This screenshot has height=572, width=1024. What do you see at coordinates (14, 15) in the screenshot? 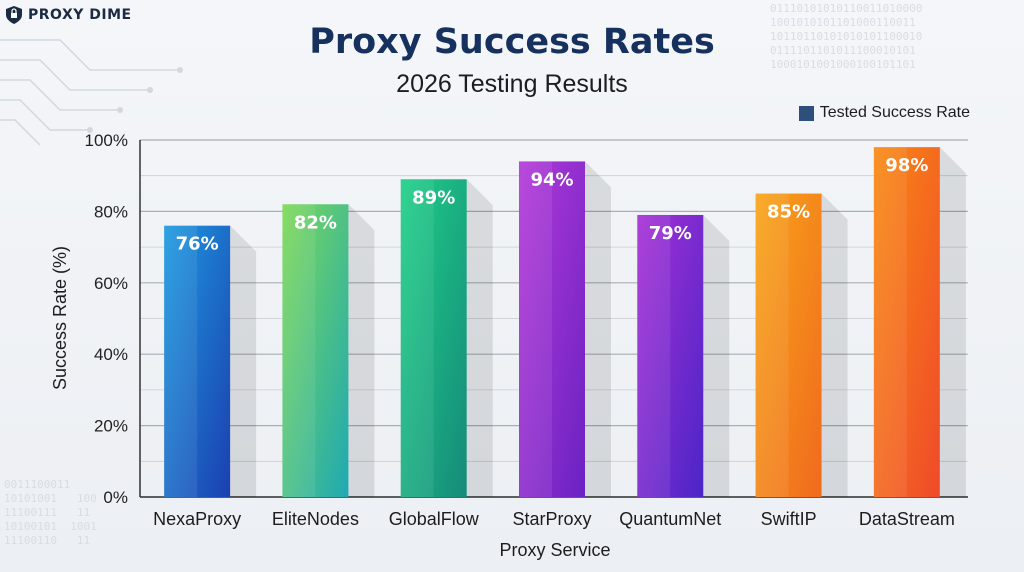
I see `shield-logo-icon` at bounding box center [14, 15].